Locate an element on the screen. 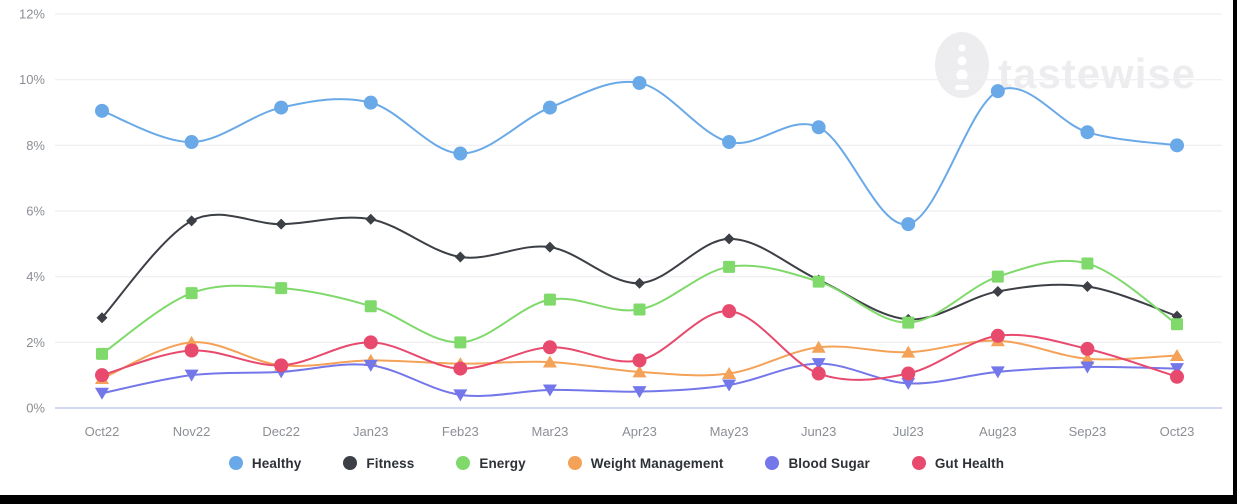 Image resolution: width=1237 pixels, height=504 pixels. data-point-blood-sugar-jan23 is located at coordinates (370, 365).